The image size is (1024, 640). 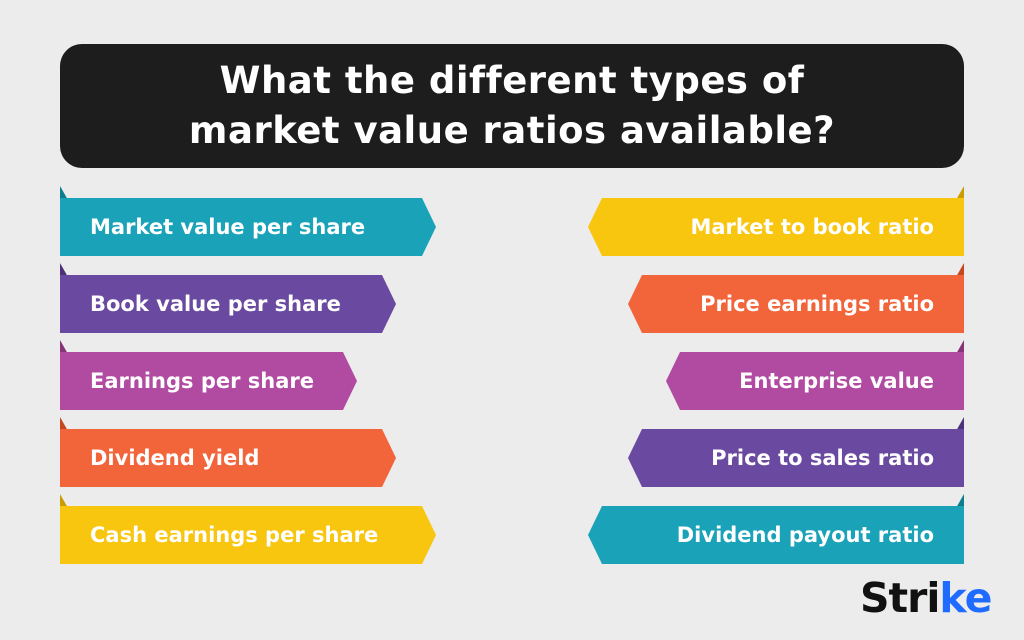 I want to click on left-ratio-banner: Market value per share, so click(x=248, y=221).